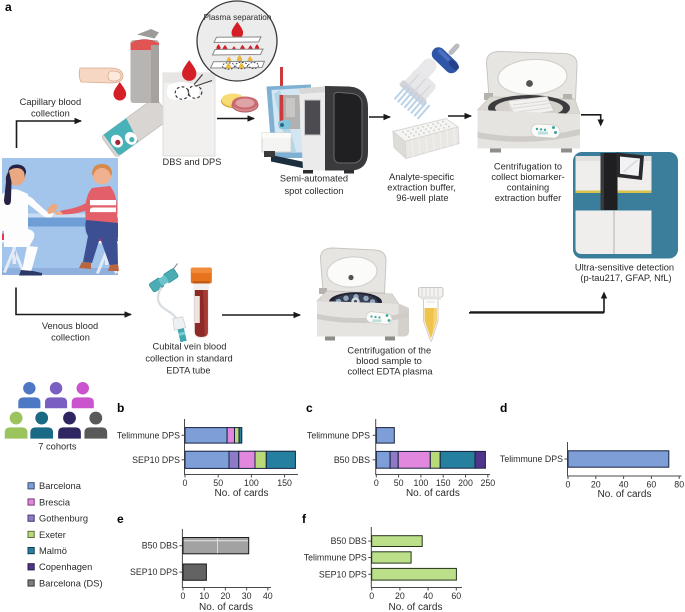 This screenshot has width=685, height=612. Describe the element at coordinates (57, 447) in the screenshot. I see `svg-text: 7 cohorts` at that location.